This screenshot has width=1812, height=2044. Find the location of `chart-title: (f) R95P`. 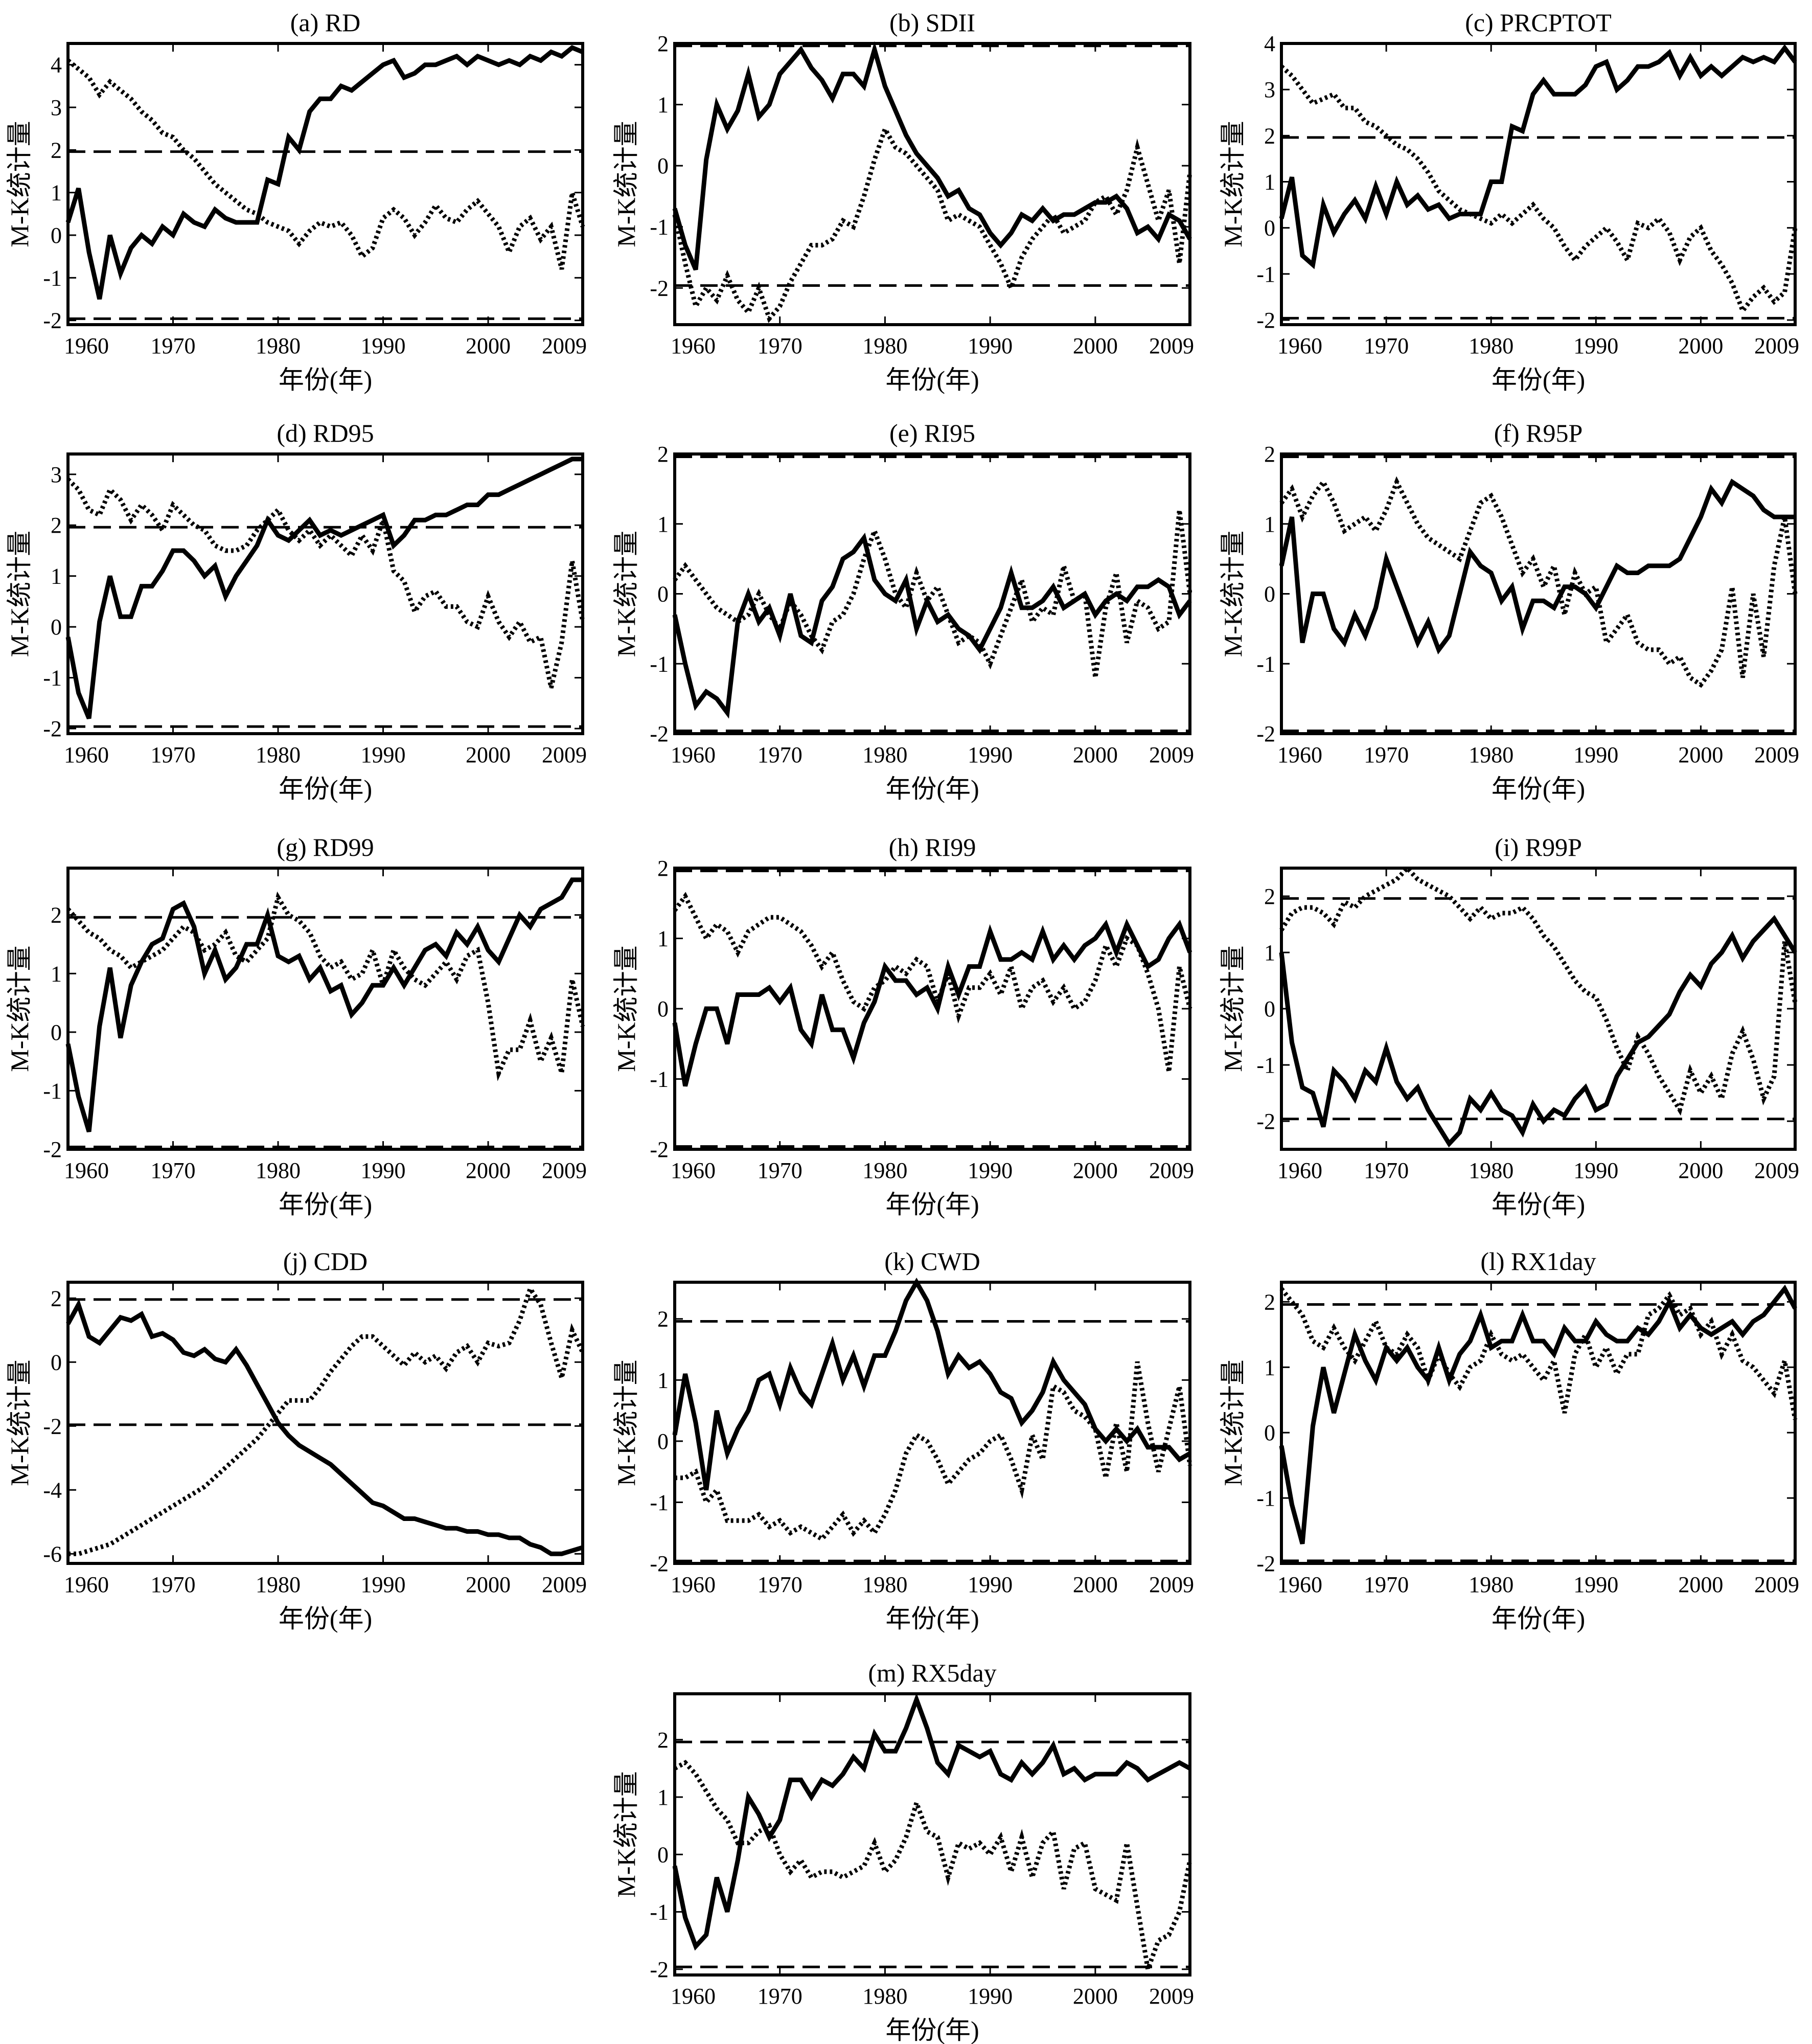

chart-title: (f) R95P is located at coordinates (1538, 433).